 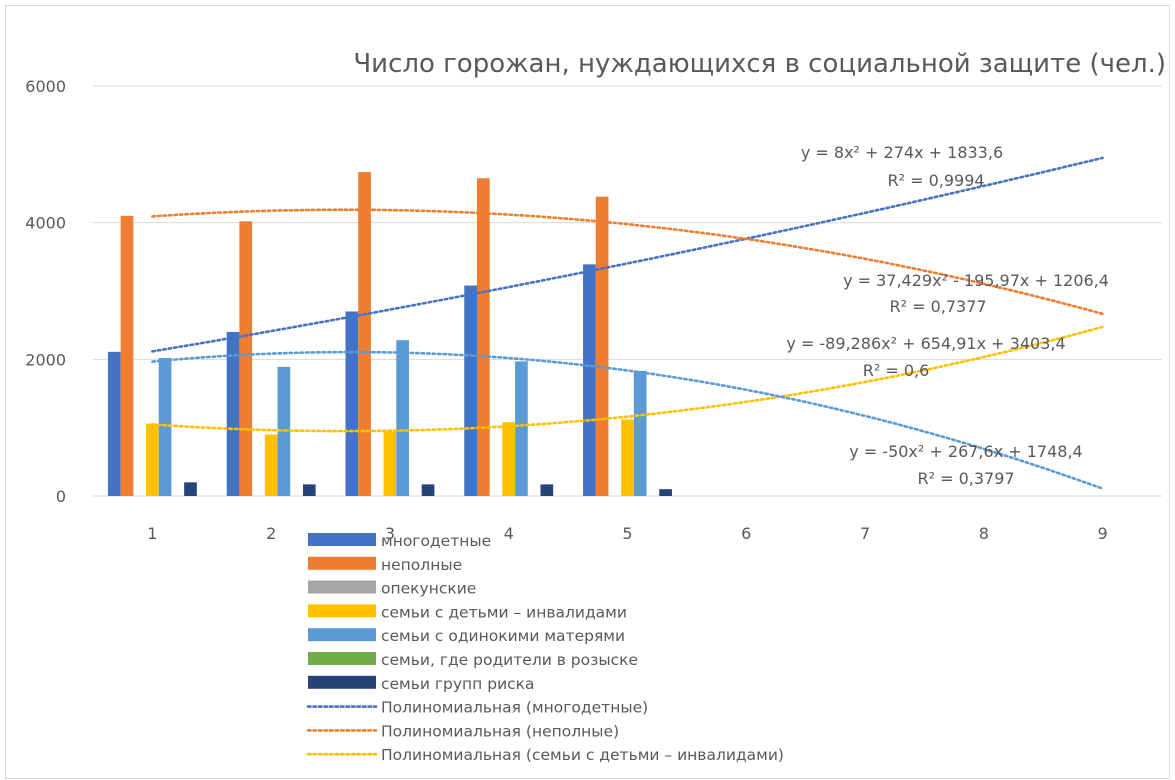 I want to click on legend-label: неполные, so click(x=421, y=565).